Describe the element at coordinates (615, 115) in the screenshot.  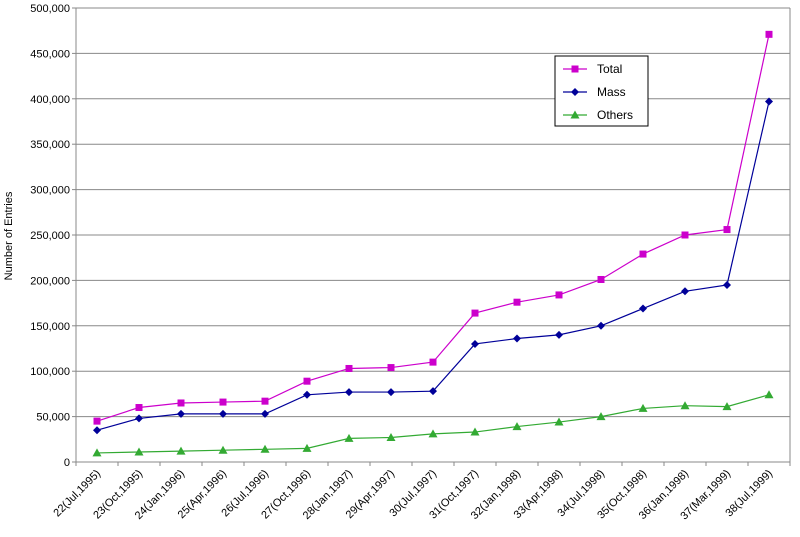
I see `legend-label-others: Others` at that location.